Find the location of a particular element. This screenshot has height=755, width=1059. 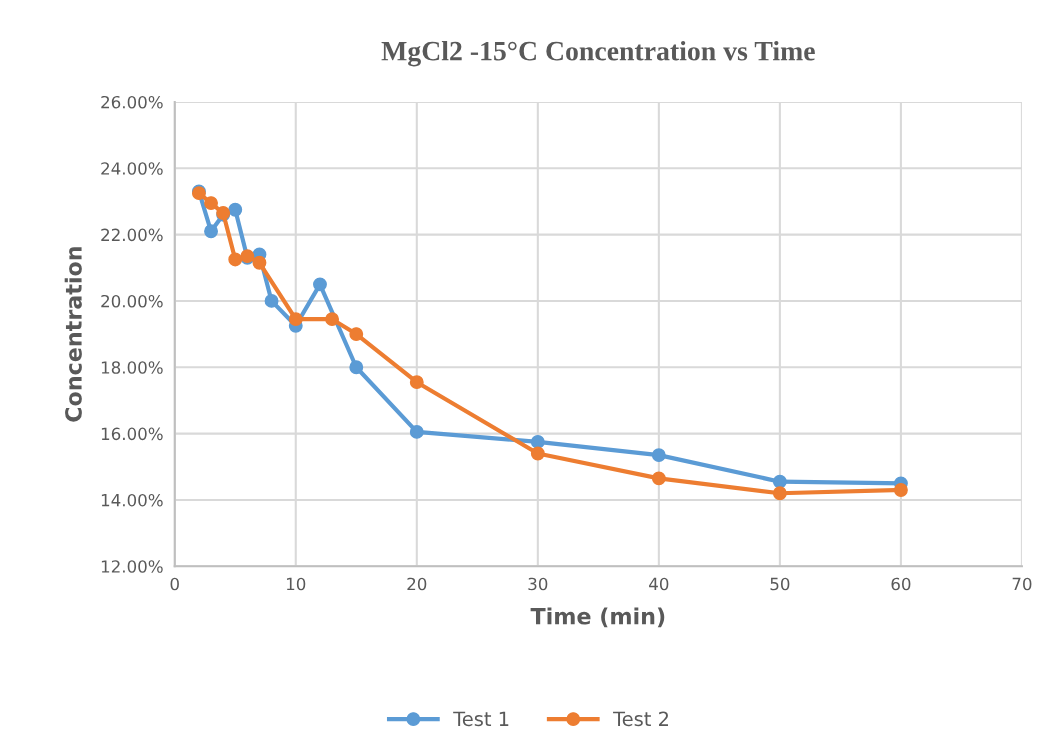

y-tick-label: 22.00% is located at coordinates (132, 235).